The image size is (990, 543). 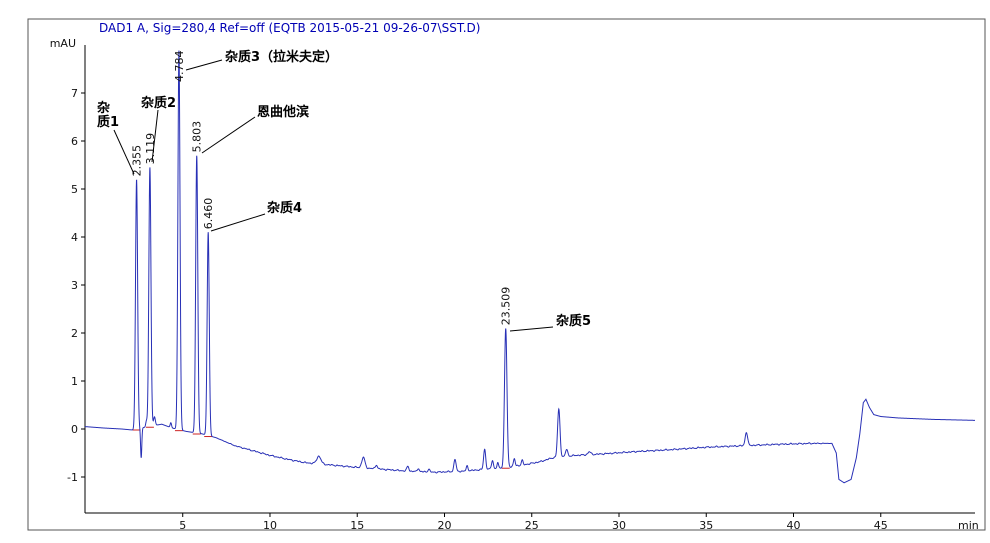 What do you see at coordinates (281, 57) in the screenshot?
I see `svg-text: 杂质3（拉米夫定）` at bounding box center [281, 57].